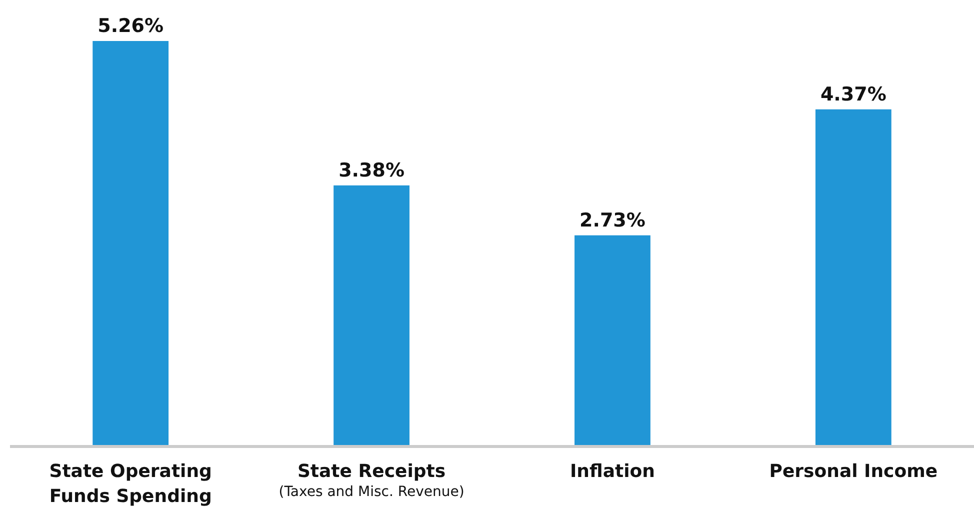 This screenshot has height=508, width=974. I want to click on x-tick-label: State Operating Funds Spending, so click(130, 484).